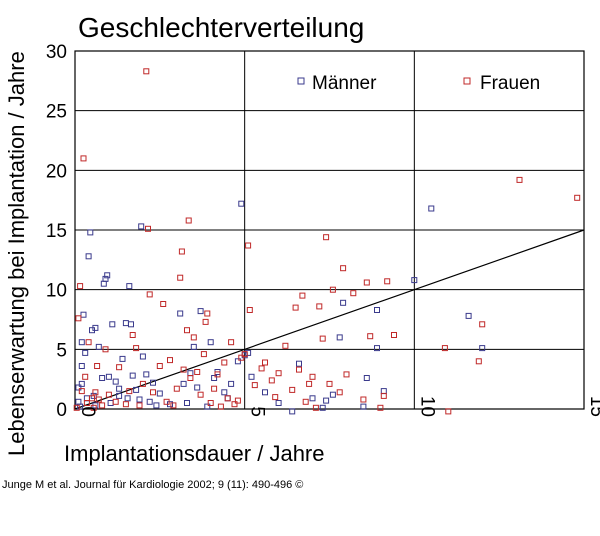 Image resolution: width=600 pixels, height=536 pixels. What do you see at coordinates (87, 411) in the screenshot?
I see `x-tick-label-0: 0` at bounding box center [87, 411].